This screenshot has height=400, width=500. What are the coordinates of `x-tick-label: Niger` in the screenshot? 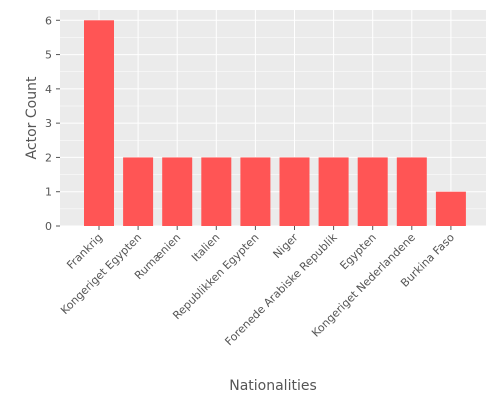 It's located at (286, 246).